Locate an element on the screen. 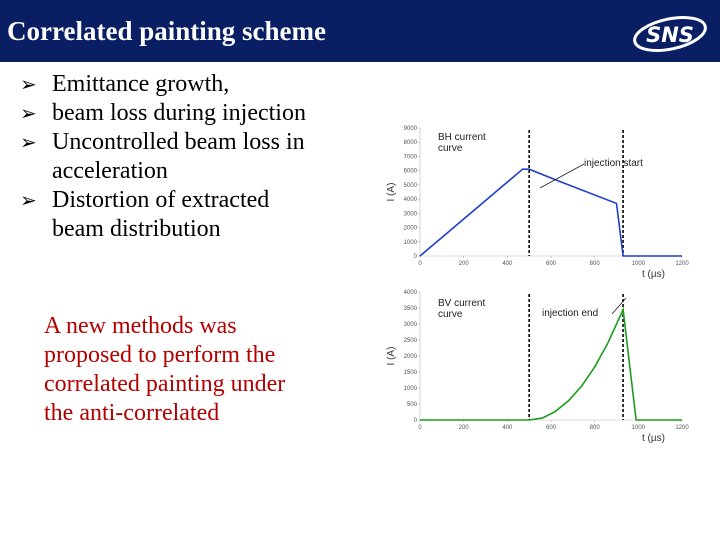  bullet-text: beam loss during injection is located at coordinates (179, 113).